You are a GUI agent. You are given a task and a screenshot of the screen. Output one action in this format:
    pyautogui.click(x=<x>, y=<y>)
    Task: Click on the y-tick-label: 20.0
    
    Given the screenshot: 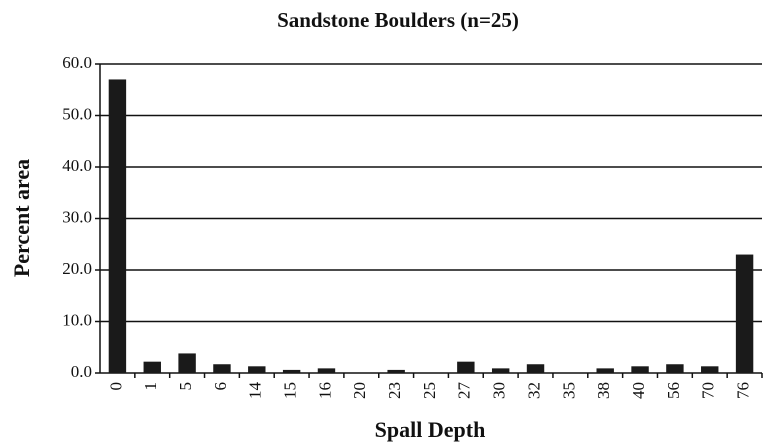 What is the action you would take?
    pyautogui.click(x=77, y=268)
    